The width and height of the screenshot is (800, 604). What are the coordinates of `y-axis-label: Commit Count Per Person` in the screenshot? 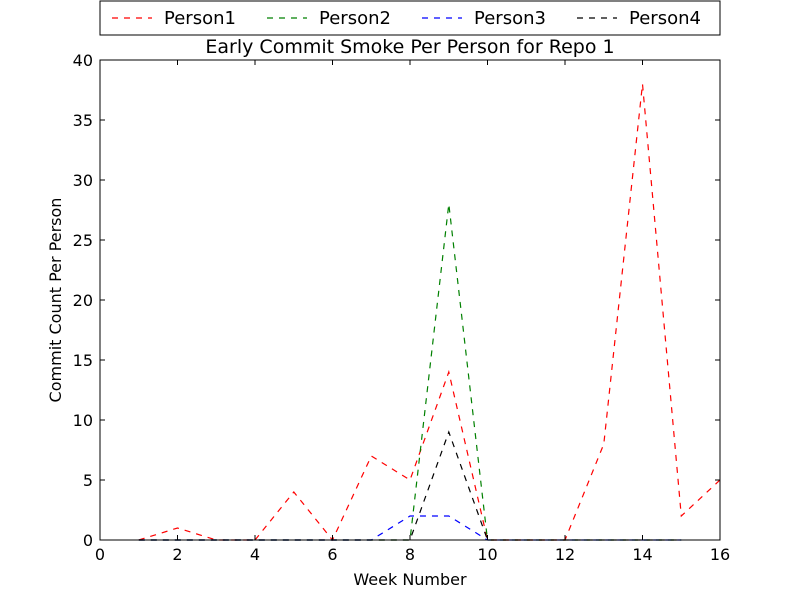 It's located at (55, 300).